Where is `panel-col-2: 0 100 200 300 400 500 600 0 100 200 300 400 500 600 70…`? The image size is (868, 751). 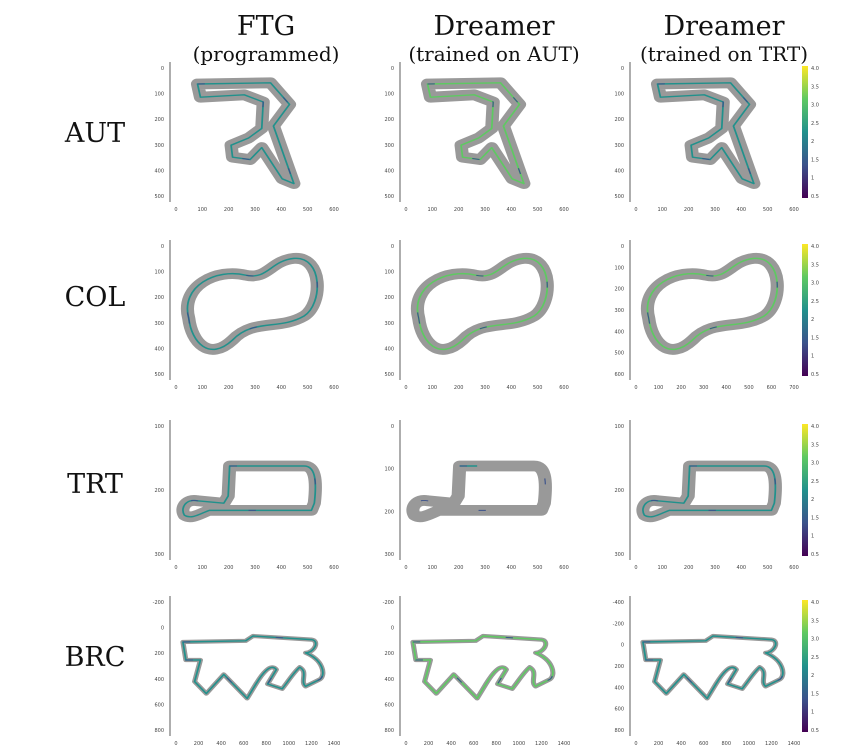
panel-col-2: 0 100 200 300 400 500 600 0 100 200 300 400 500 600 70… is located at coordinates (716, 315).